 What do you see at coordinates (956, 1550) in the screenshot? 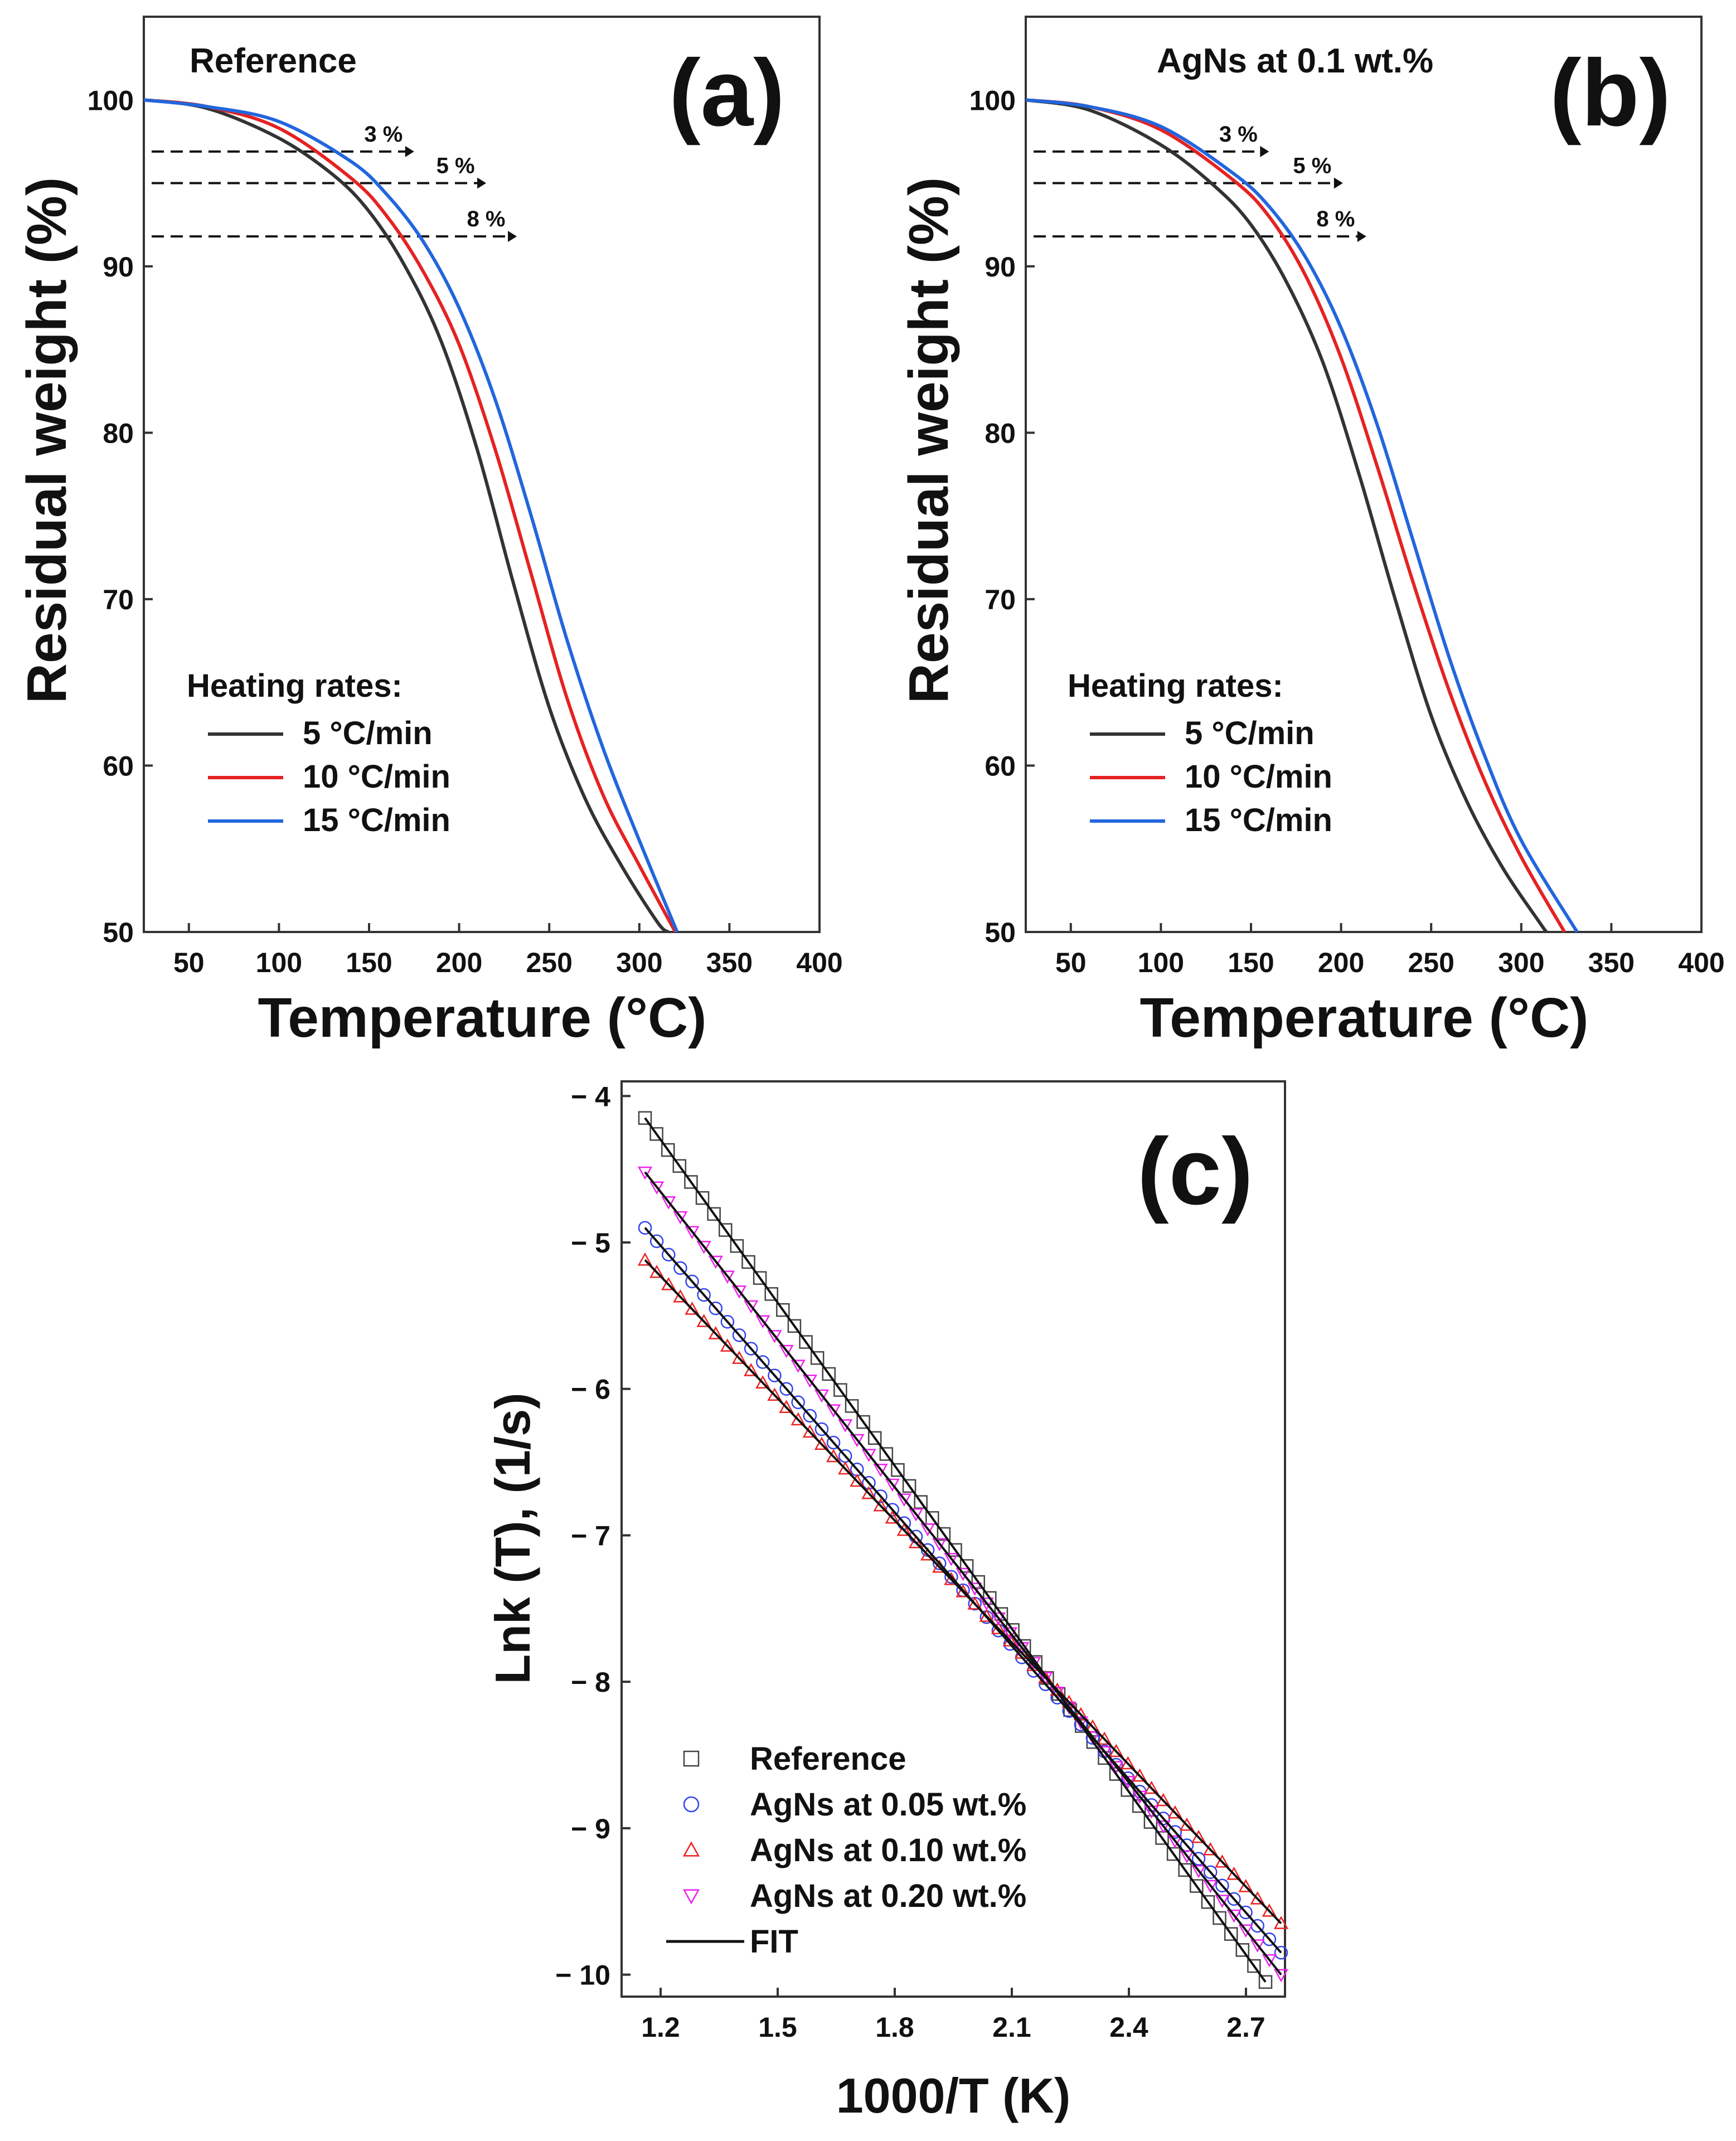
I see `fit-line` at bounding box center [956, 1550].